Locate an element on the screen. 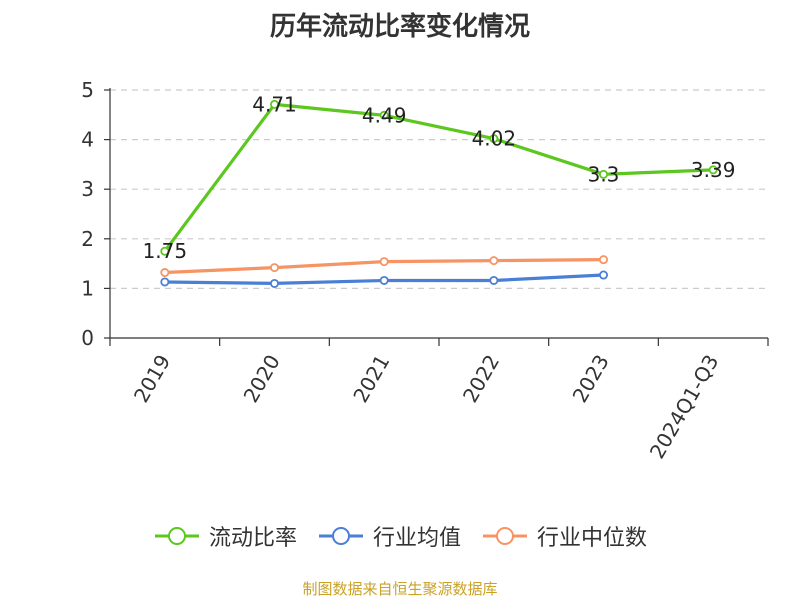 The width and height of the screenshot is (800, 600). x-tick-label: 2023 is located at coordinates (591, 379).